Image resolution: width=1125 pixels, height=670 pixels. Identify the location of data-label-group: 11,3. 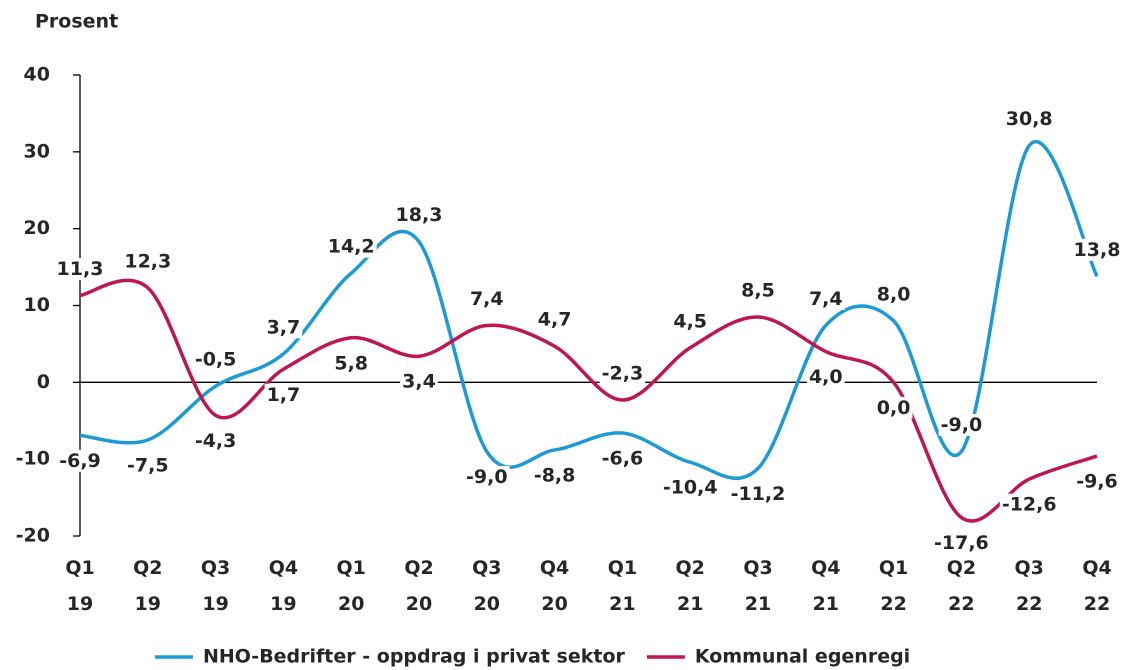
(80, 269).